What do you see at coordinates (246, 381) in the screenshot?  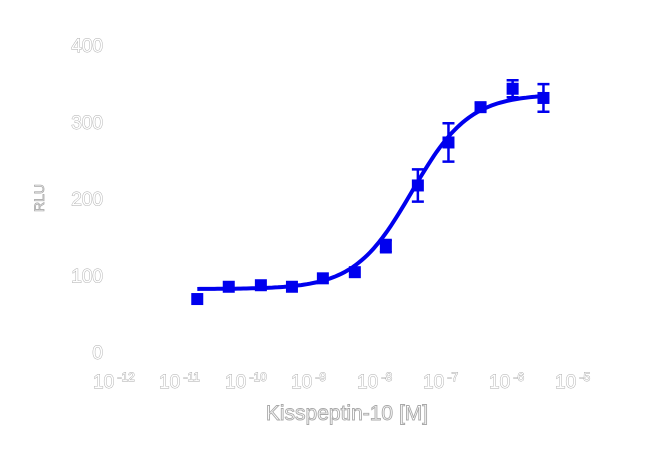 I see `x-tick-label: 10 -10` at bounding box center [246, 381].